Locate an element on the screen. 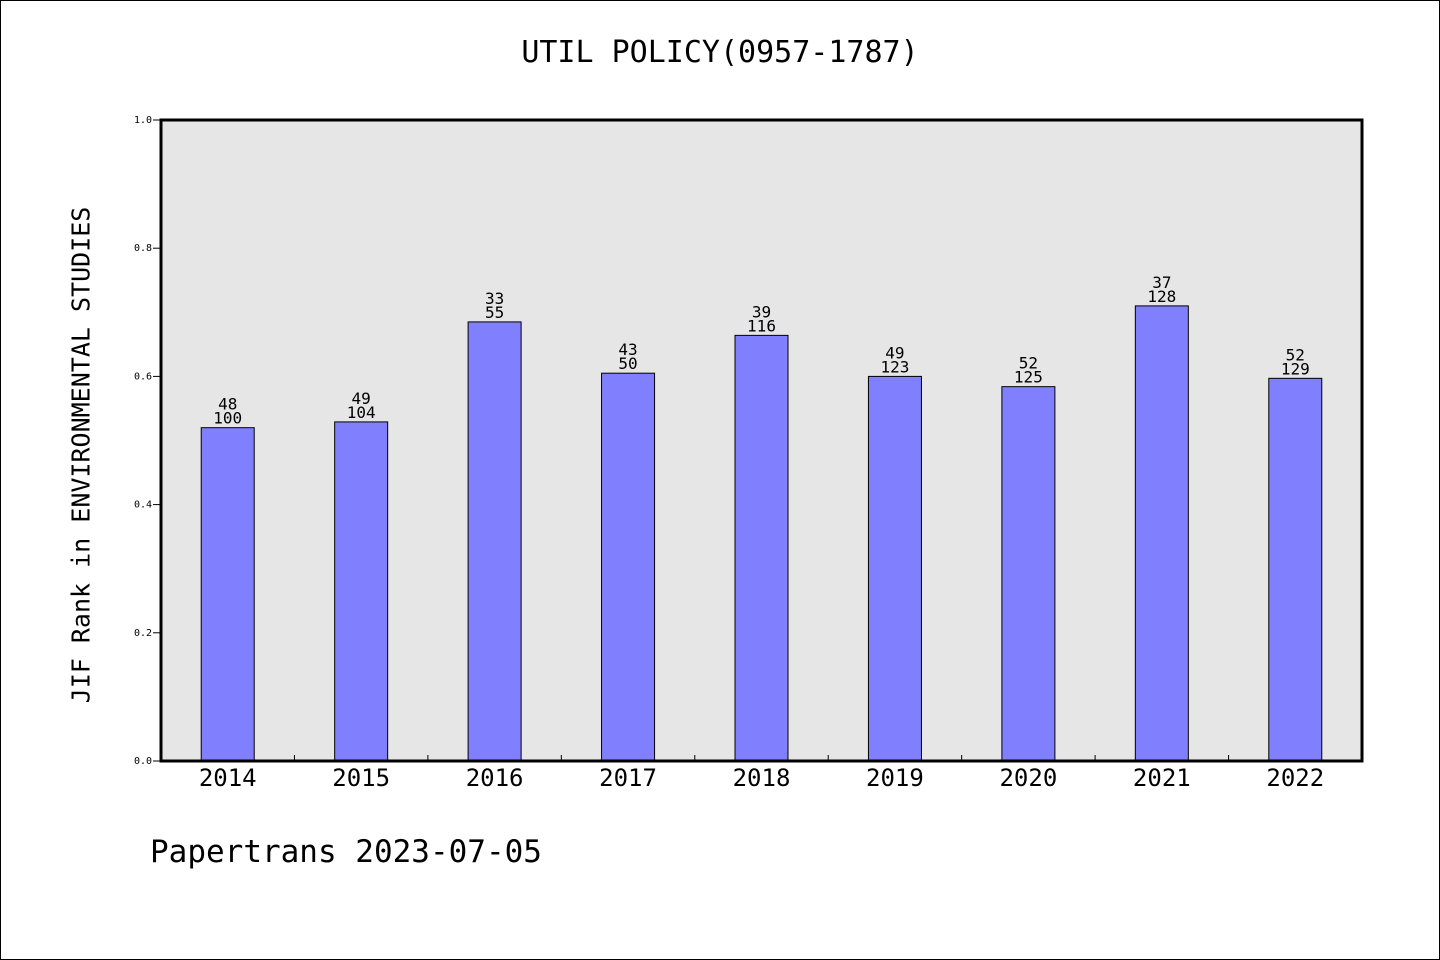 The height and width of the screenshot is (960, 1440). bar-total-label: 104 is located at coordinates (361, 412).